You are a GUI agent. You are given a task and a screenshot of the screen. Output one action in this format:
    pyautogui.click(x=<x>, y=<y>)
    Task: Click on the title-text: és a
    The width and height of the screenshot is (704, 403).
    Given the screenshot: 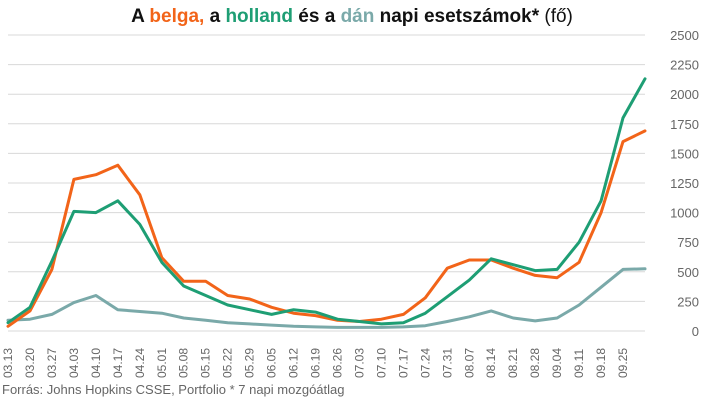 What is the action you would take?
    pyautogui.click(x=317, y=16)
    